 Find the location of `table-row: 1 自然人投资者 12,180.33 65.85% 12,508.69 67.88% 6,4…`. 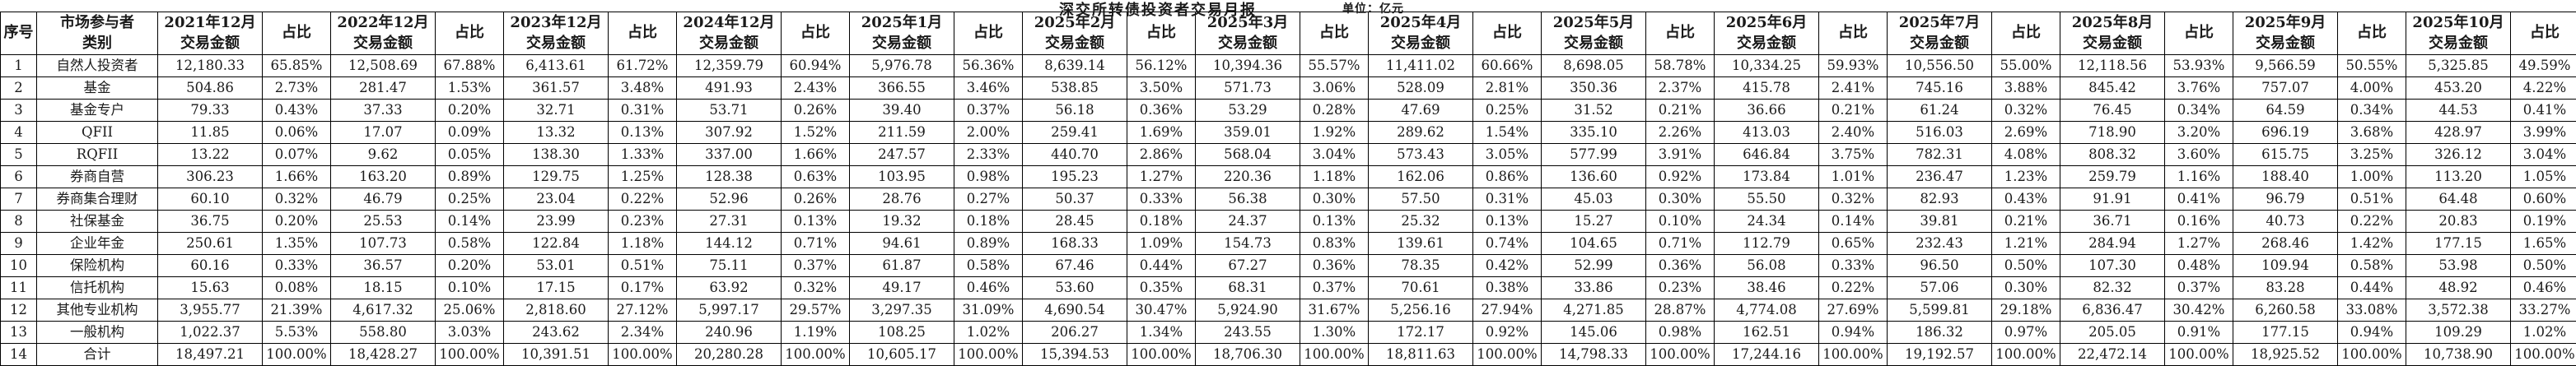

table-row: 1 自然人投资者 12,180.33 65.85% 12,508.69 67.88% 6,4… is located at coordinates (1288, 65).